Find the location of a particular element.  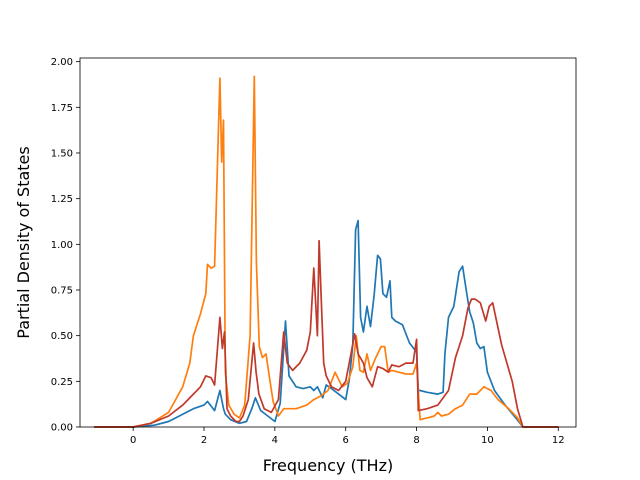

x-tick-label: 6 is located at coordinates (346, 440).